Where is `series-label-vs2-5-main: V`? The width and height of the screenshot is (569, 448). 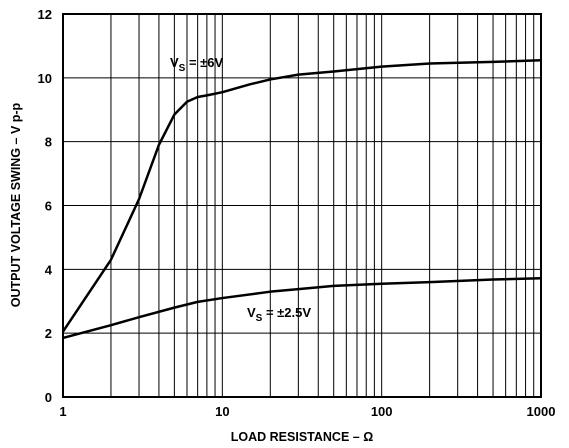 series-label-vs2-5-main: V is located at coordinates (251, 312).